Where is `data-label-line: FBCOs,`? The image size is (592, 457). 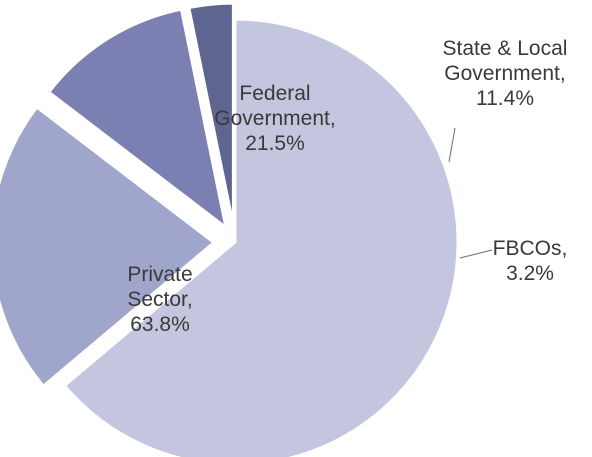 data-label-line: FBCOs, is located at coordinates (530, 248).